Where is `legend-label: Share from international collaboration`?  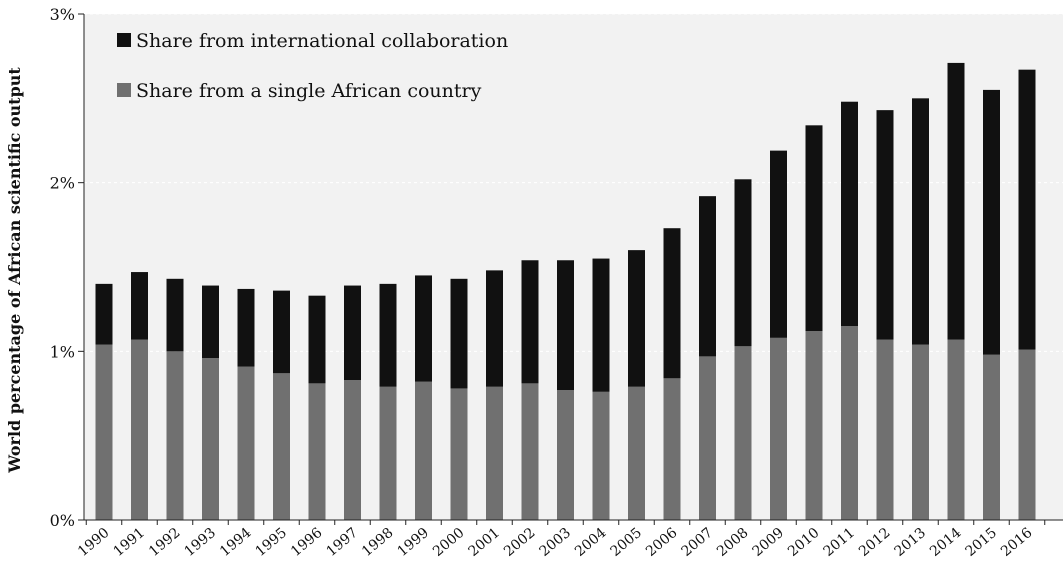
legend-label: Share from international collaboration is located at coordinates (322, 41).